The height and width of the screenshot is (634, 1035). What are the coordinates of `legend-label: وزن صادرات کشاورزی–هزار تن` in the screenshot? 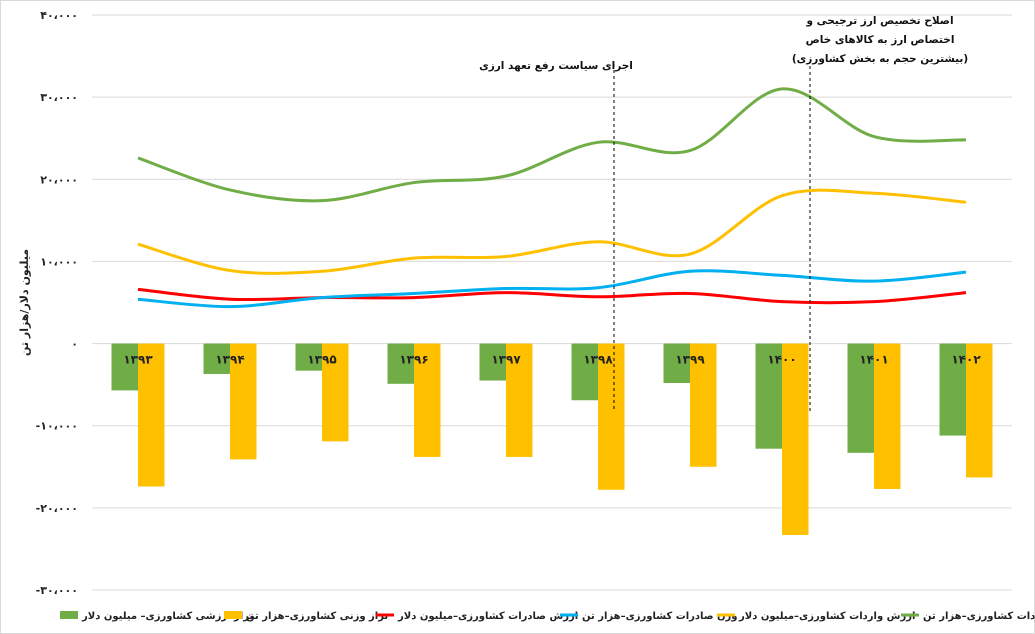 It's located at (659, 616).